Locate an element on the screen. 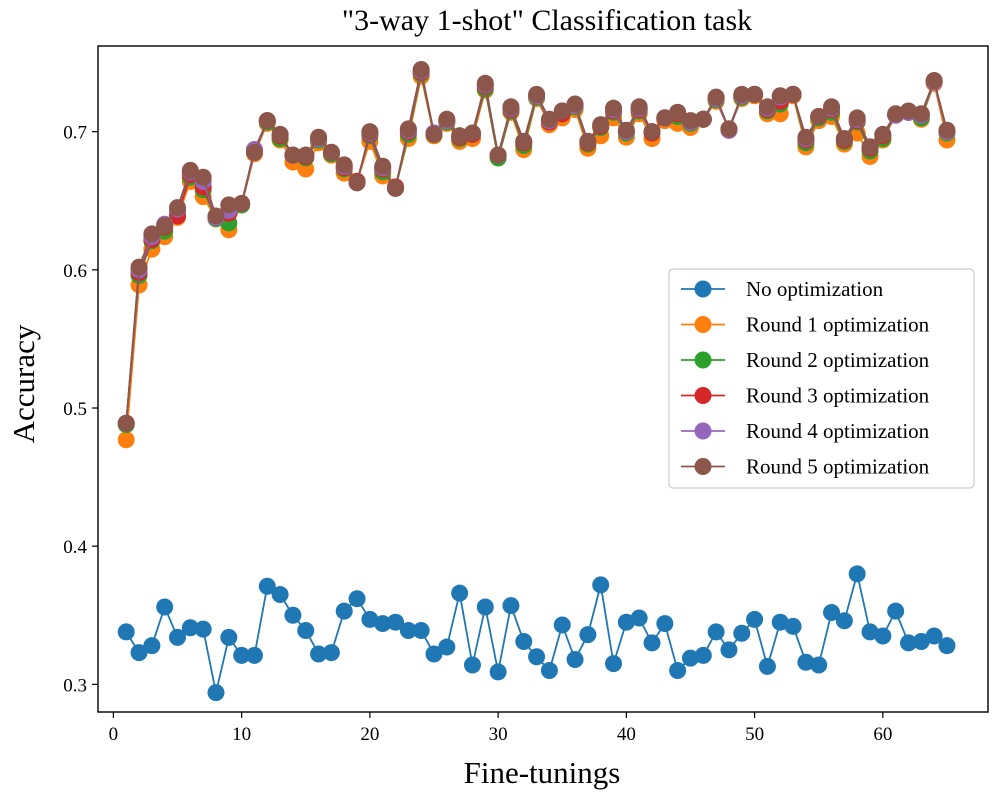  legend-item: Round 5 optimization is located at coordinates (805, 467).